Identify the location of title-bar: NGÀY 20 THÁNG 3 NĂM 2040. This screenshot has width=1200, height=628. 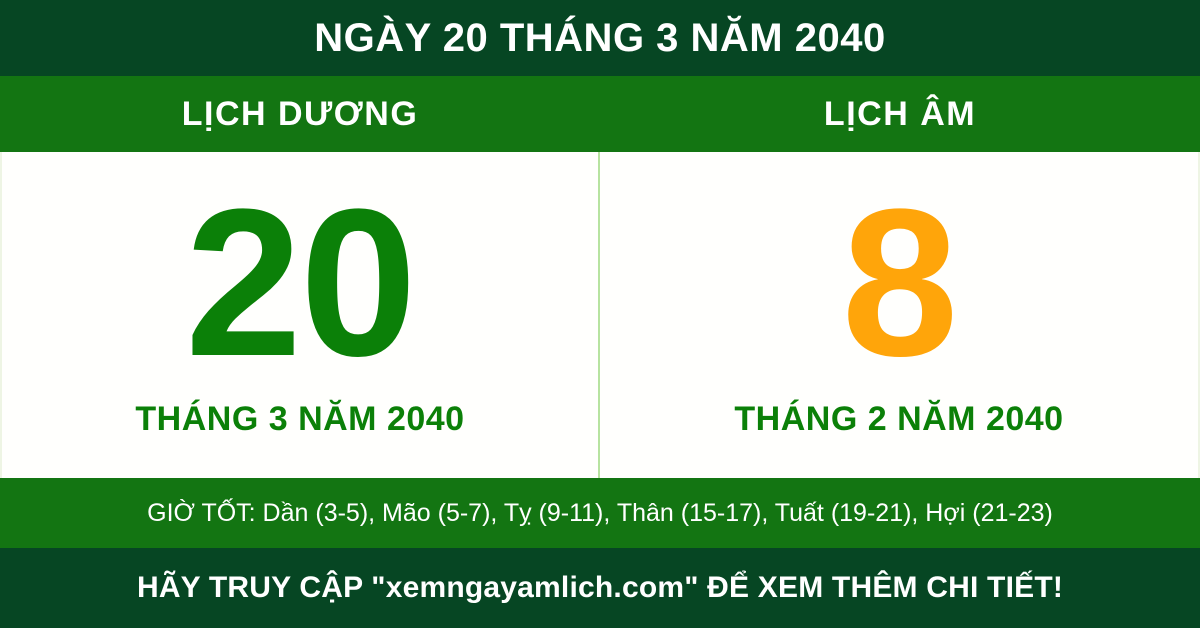
(600, 38).